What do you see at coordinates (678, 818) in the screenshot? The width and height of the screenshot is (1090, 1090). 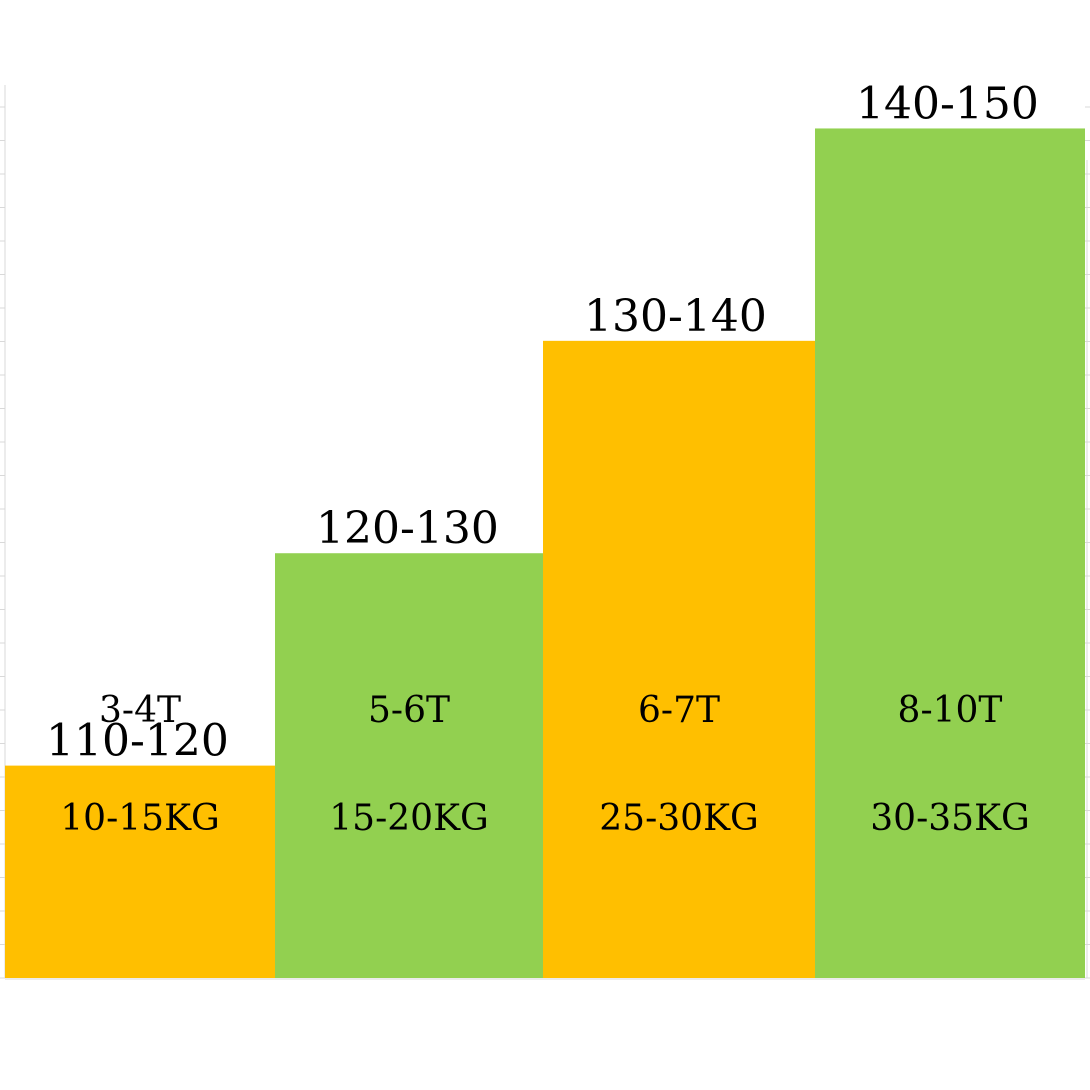 I see `bar-3-weight-label: 25-30KG` at bounding box center [678, 818].